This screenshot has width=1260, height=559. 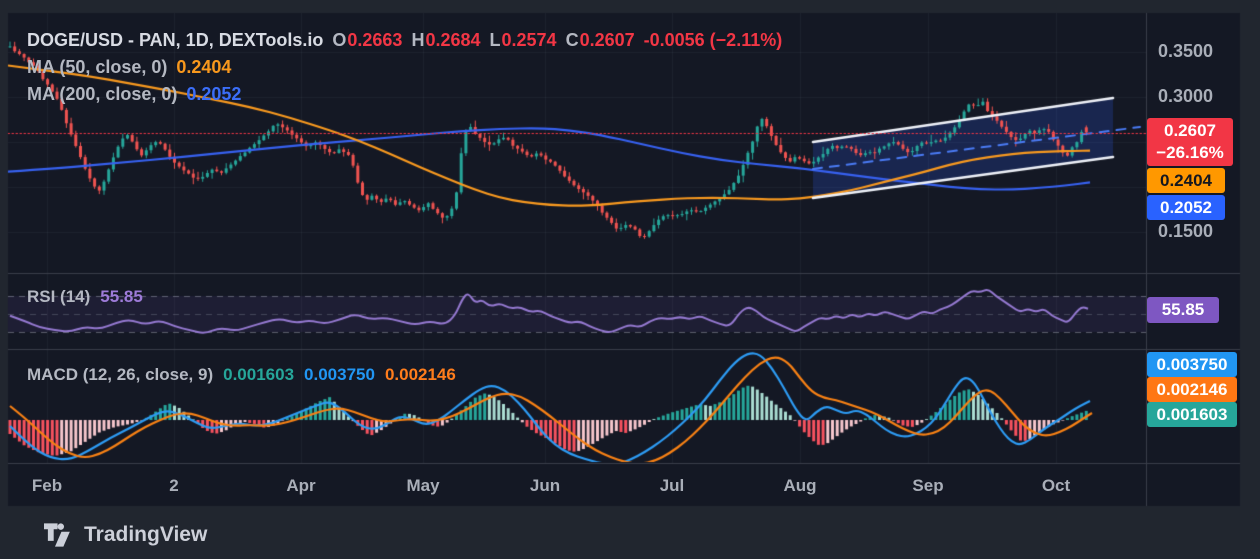 I want to click on rsi-value: 55.85, so click(x=121, y=296).